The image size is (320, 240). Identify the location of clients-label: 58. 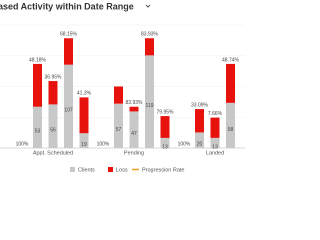
(231, 130).